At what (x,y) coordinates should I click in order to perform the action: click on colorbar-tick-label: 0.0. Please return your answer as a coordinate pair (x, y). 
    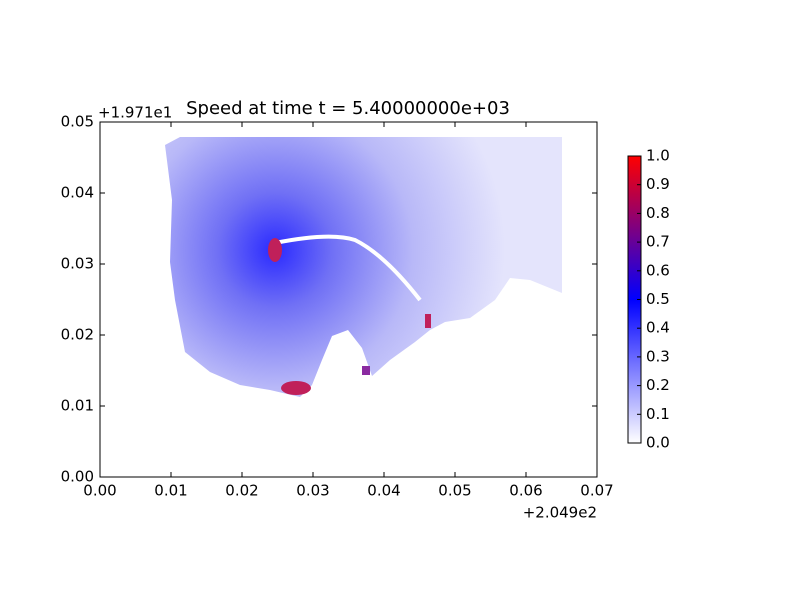
    Looking at the image, I should click on (658, 443).